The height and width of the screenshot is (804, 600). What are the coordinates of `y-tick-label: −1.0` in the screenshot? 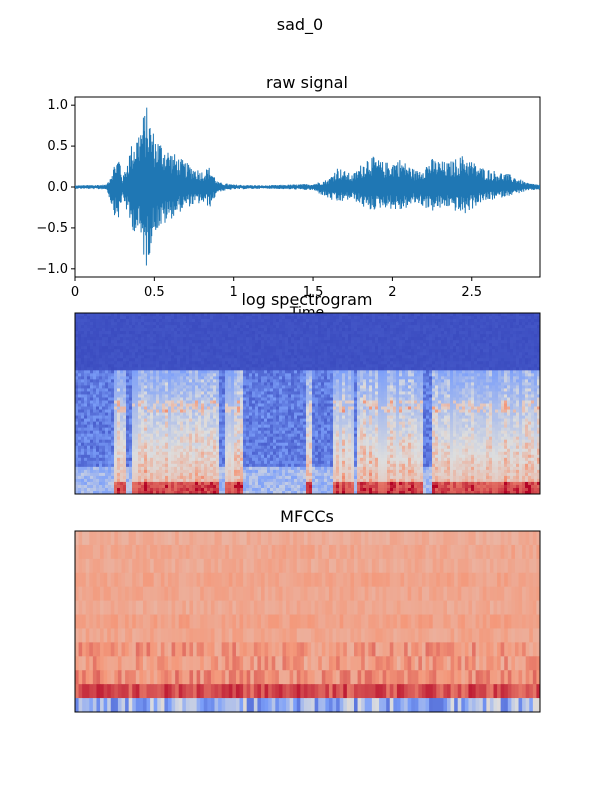 It's located at (52, 269).